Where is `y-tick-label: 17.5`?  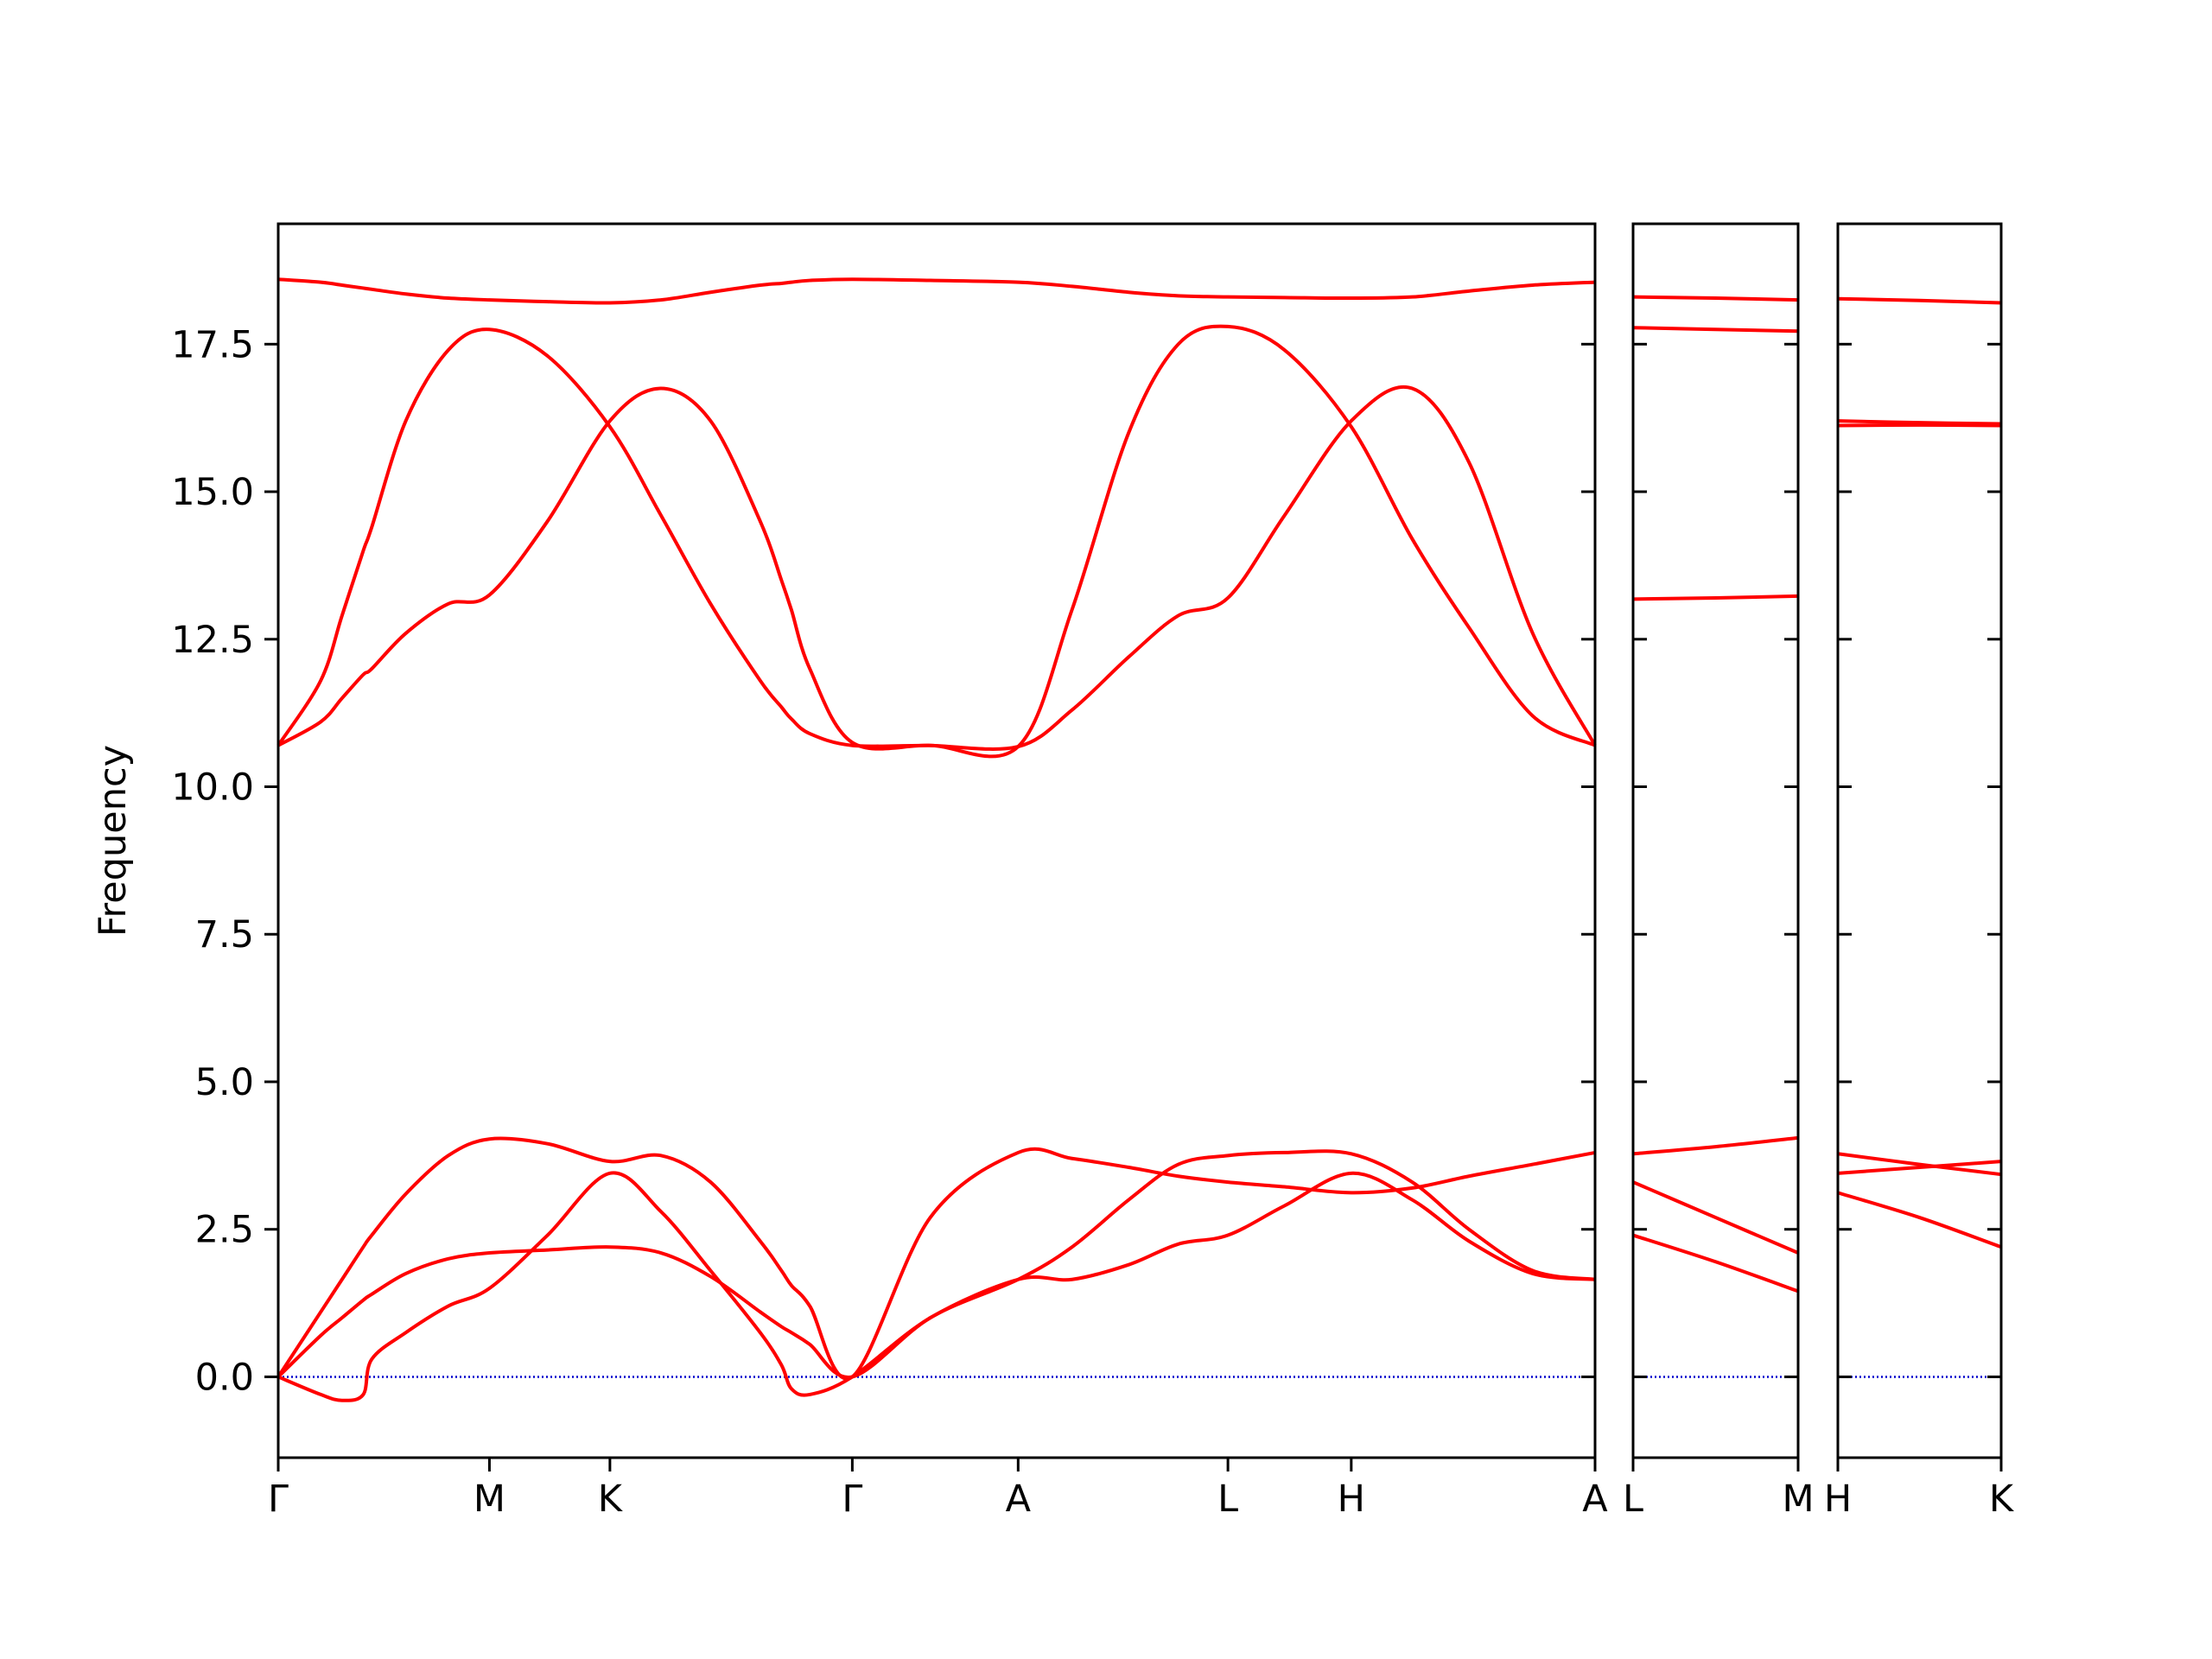 y-tick-label: 17.5 is located at coordinates (212, 344).